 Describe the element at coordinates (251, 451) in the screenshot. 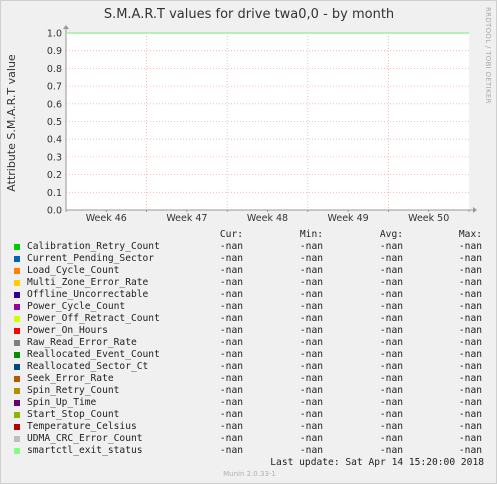

I see `legend-item: smartctl_exit_status -nan -nan -nan -nan` at that location.